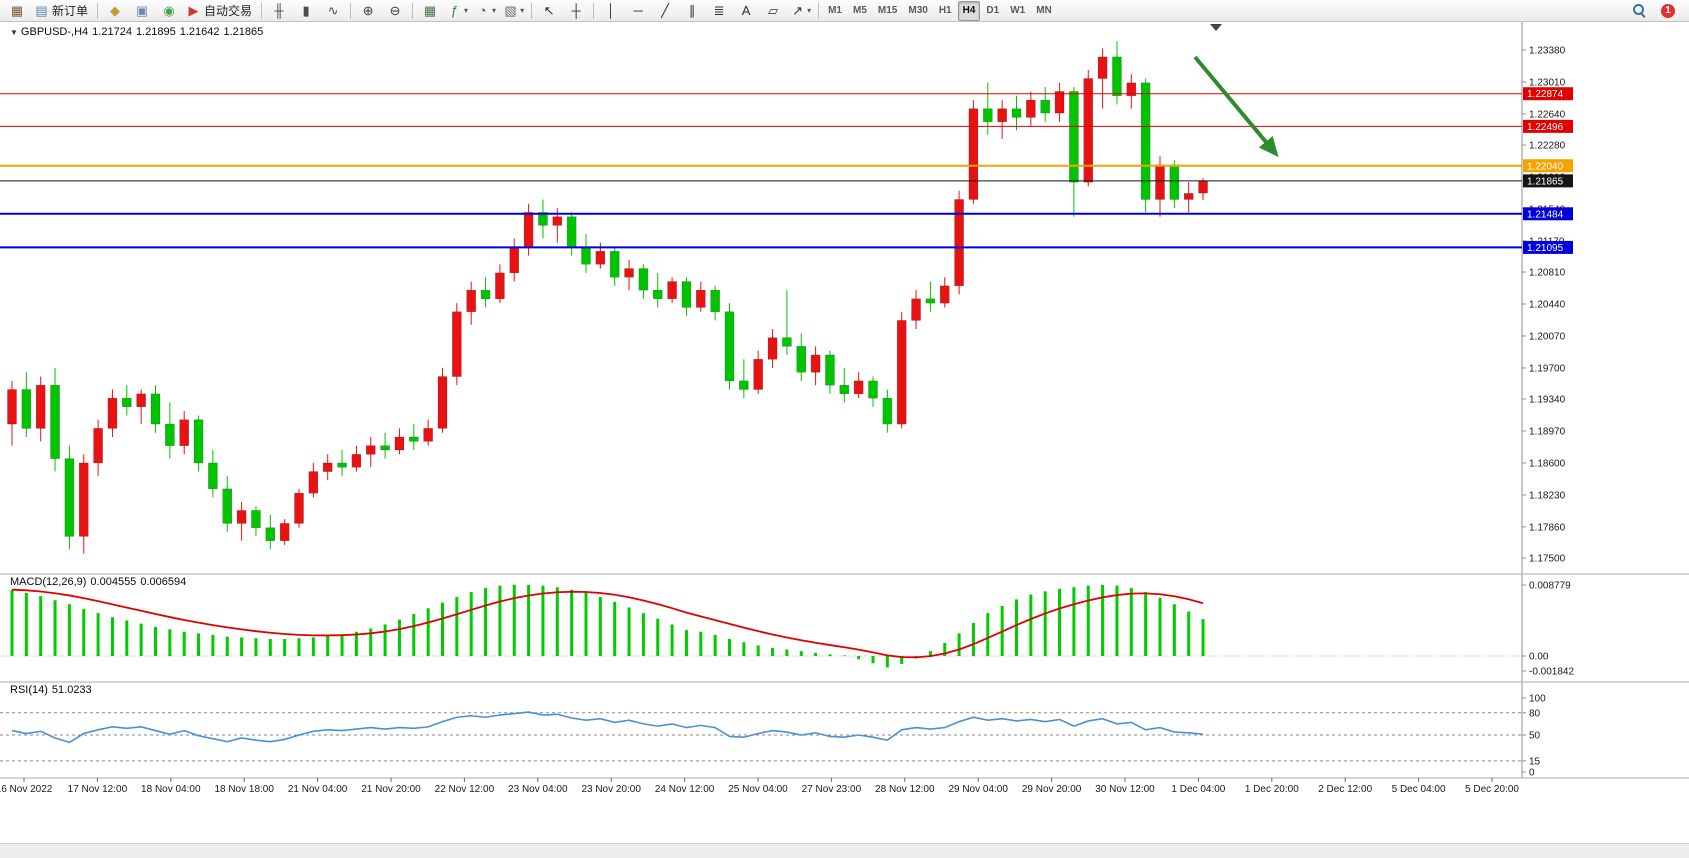  I want to click on candlestick-icon: ▮, so click(306, 10).